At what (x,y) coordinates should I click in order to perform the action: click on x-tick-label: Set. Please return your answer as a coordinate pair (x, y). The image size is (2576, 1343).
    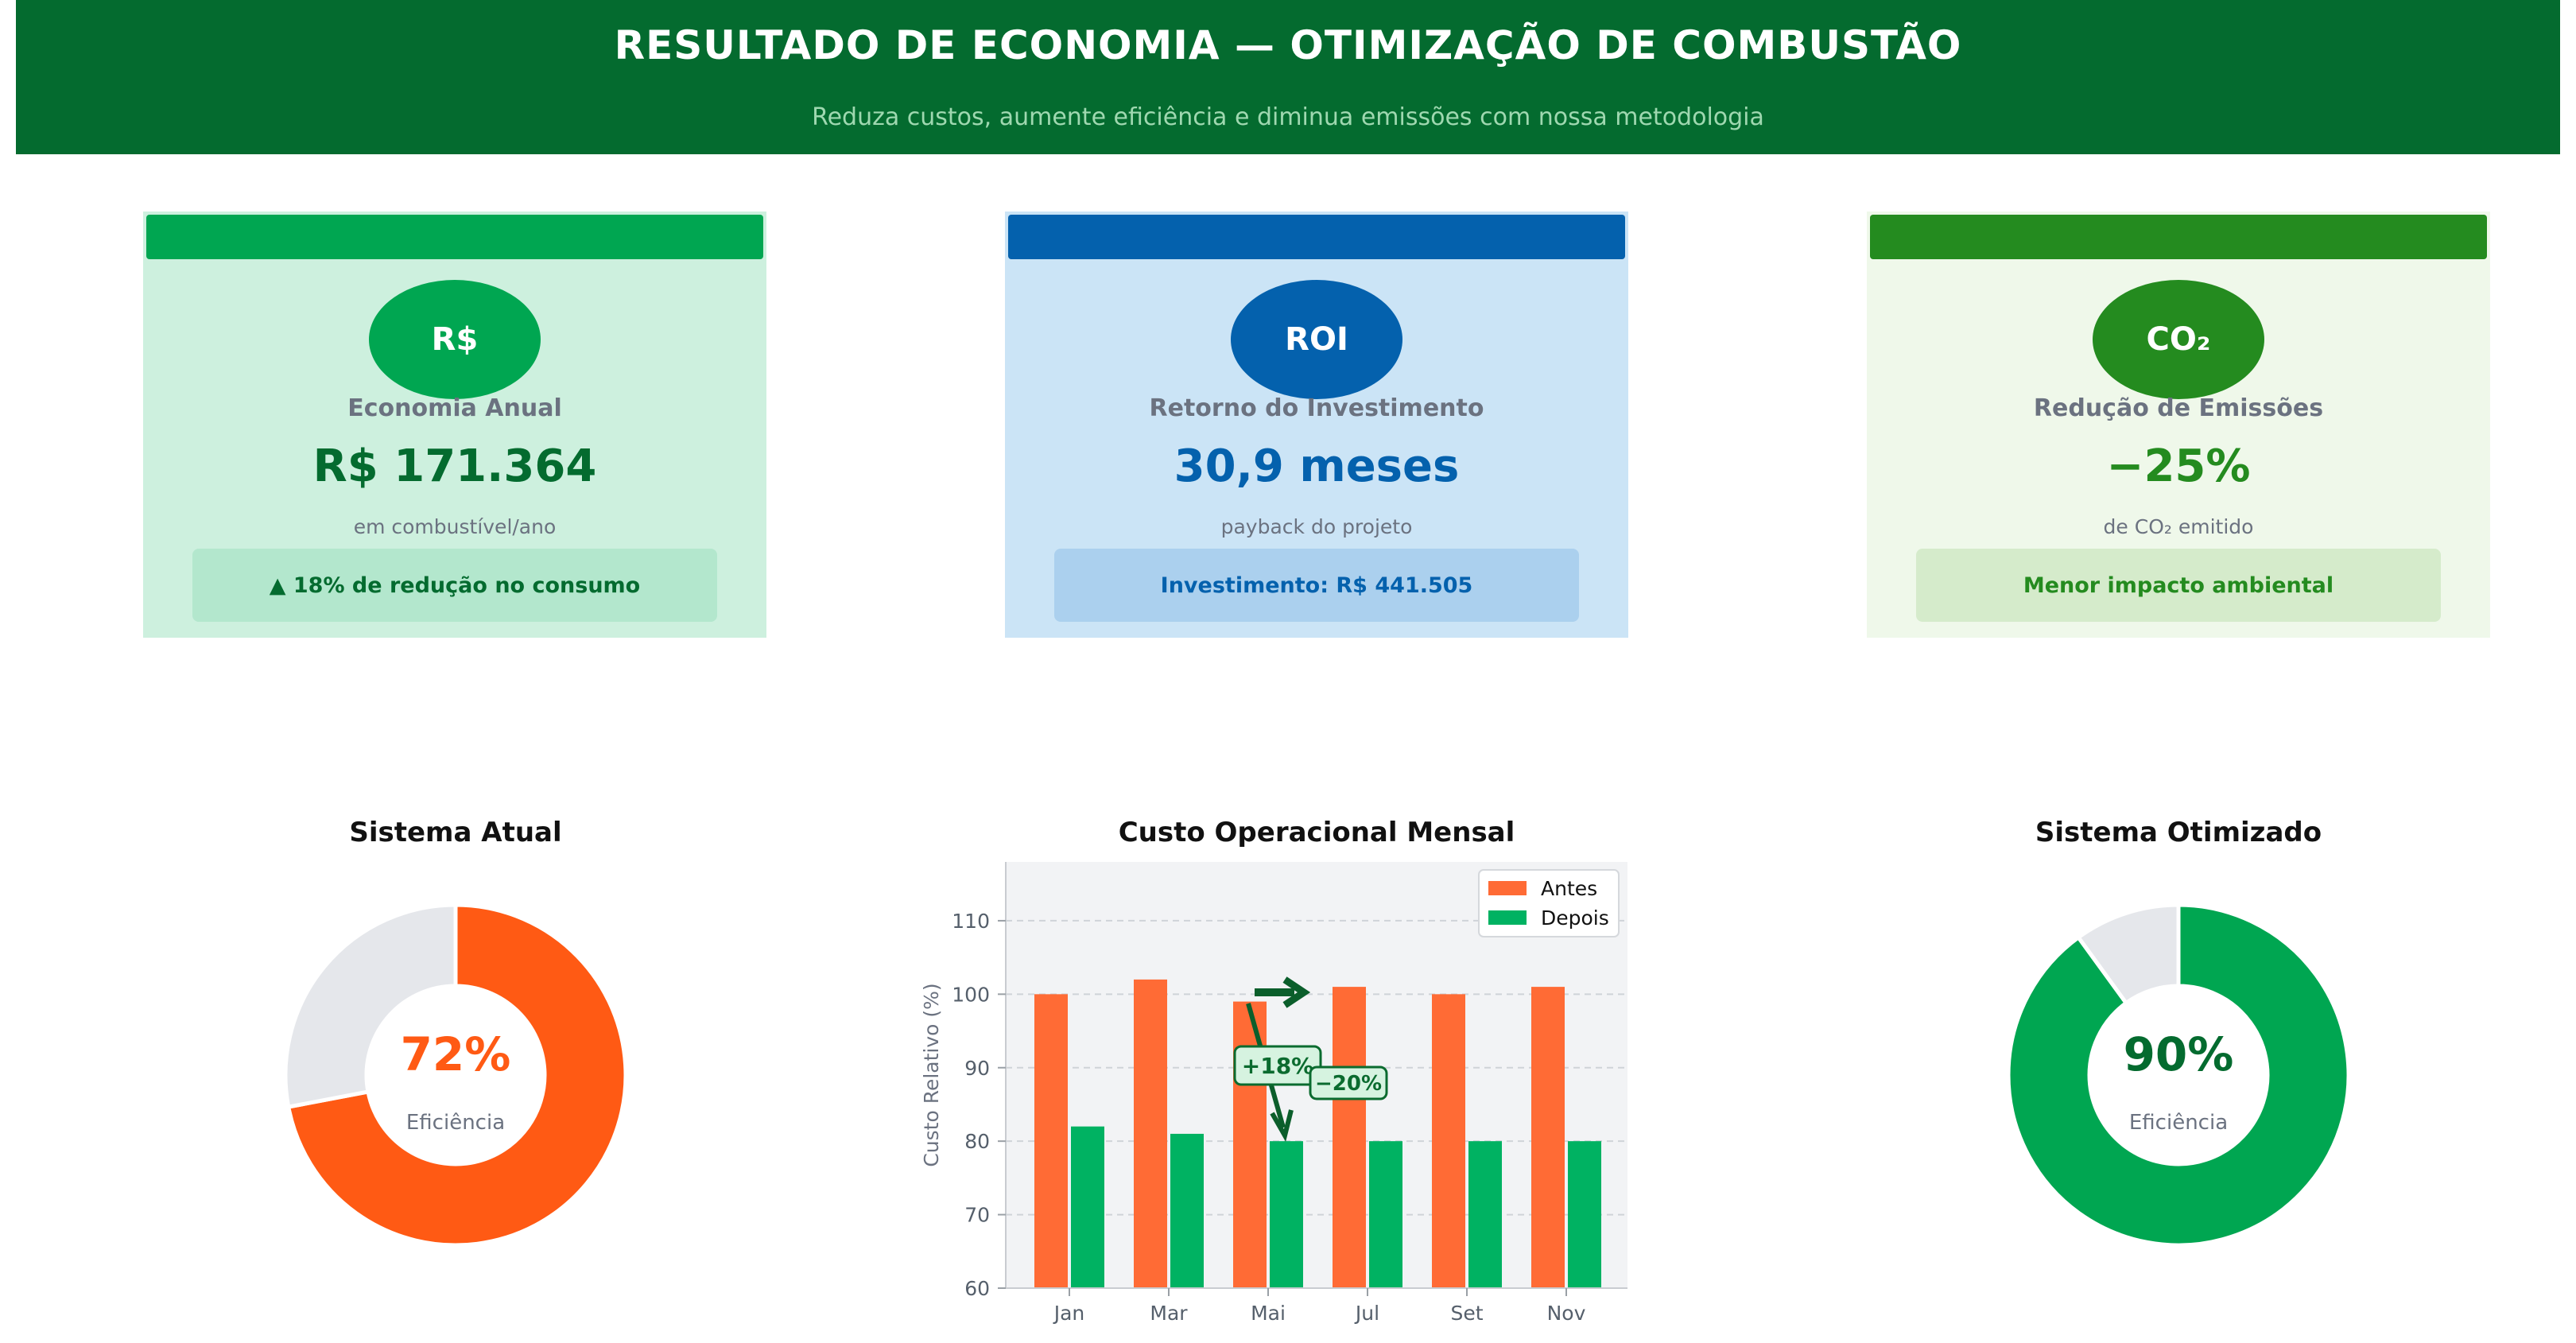
    Looking at the image, I should click on (1466, 1313).